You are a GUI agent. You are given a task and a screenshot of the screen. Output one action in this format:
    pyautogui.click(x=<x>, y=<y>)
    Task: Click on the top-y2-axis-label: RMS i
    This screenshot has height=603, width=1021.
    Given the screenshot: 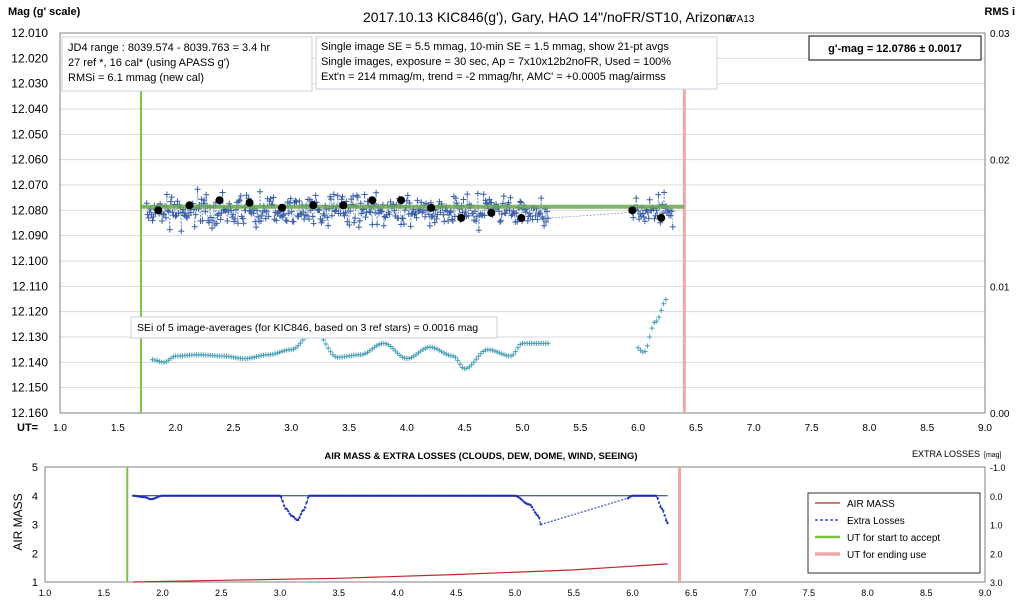 What is the action you would take?
    pyautogui.click(x=999, y=12)
    